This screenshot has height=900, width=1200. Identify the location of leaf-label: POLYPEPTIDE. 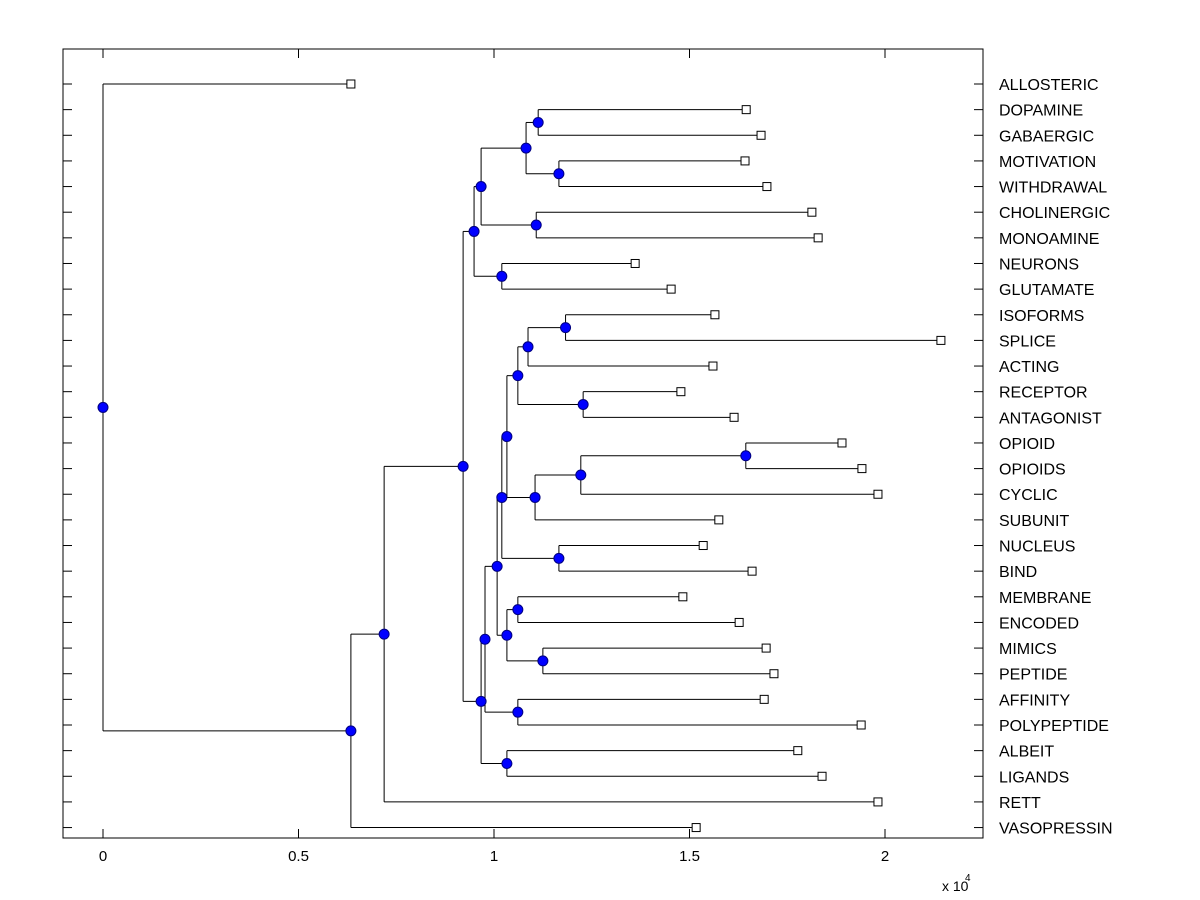
(1054, 726).